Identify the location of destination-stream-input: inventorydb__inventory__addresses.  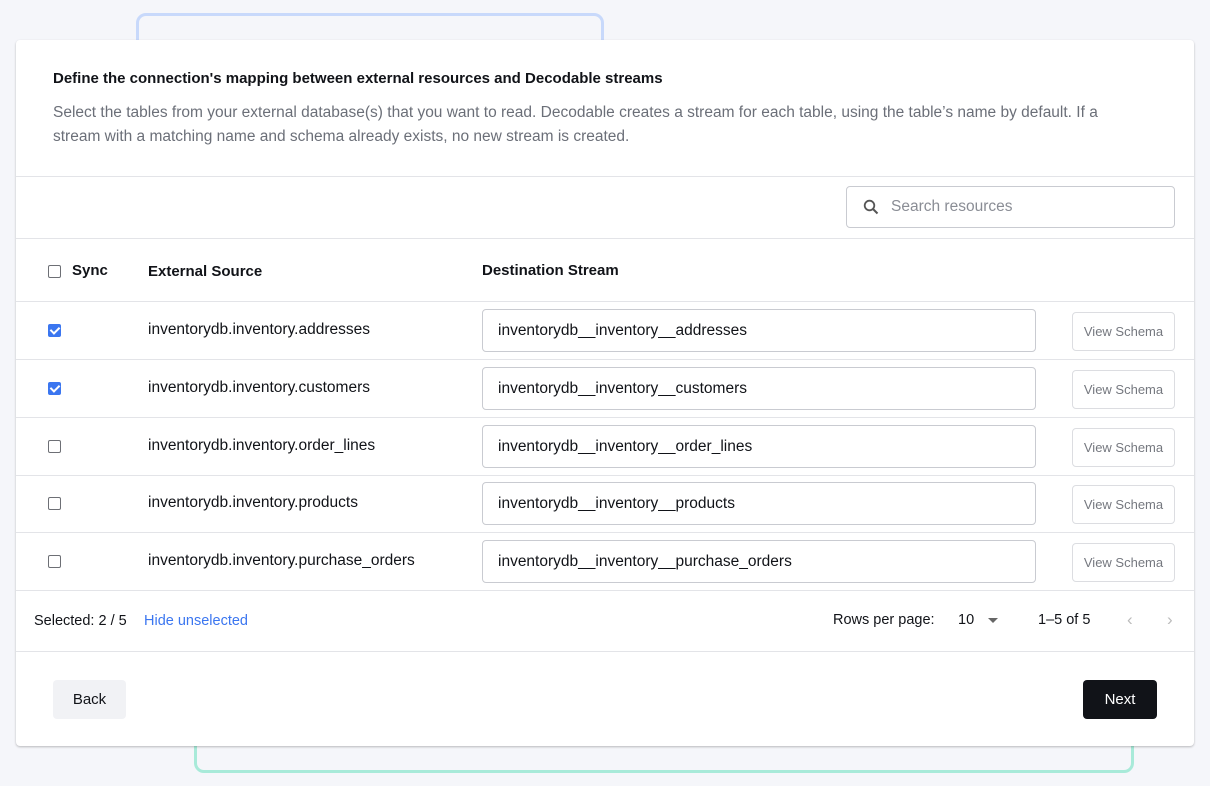
(759, 330).